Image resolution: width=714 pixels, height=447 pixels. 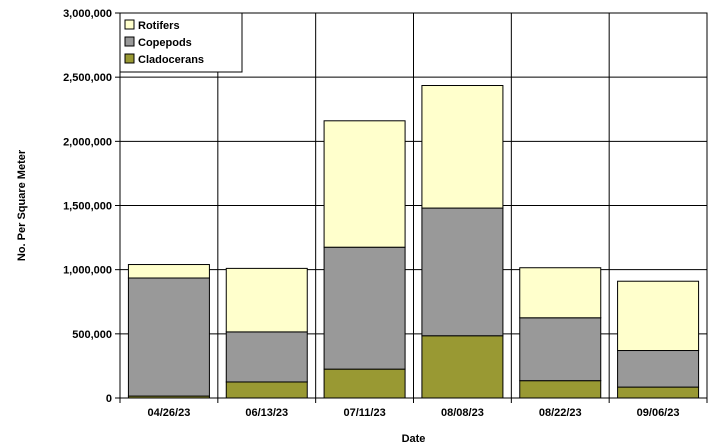 What do you see at coordinates (658, 413) in the screenshot?
I see `x-tick-label: 09/06/23` at bounding box center [658, 413].